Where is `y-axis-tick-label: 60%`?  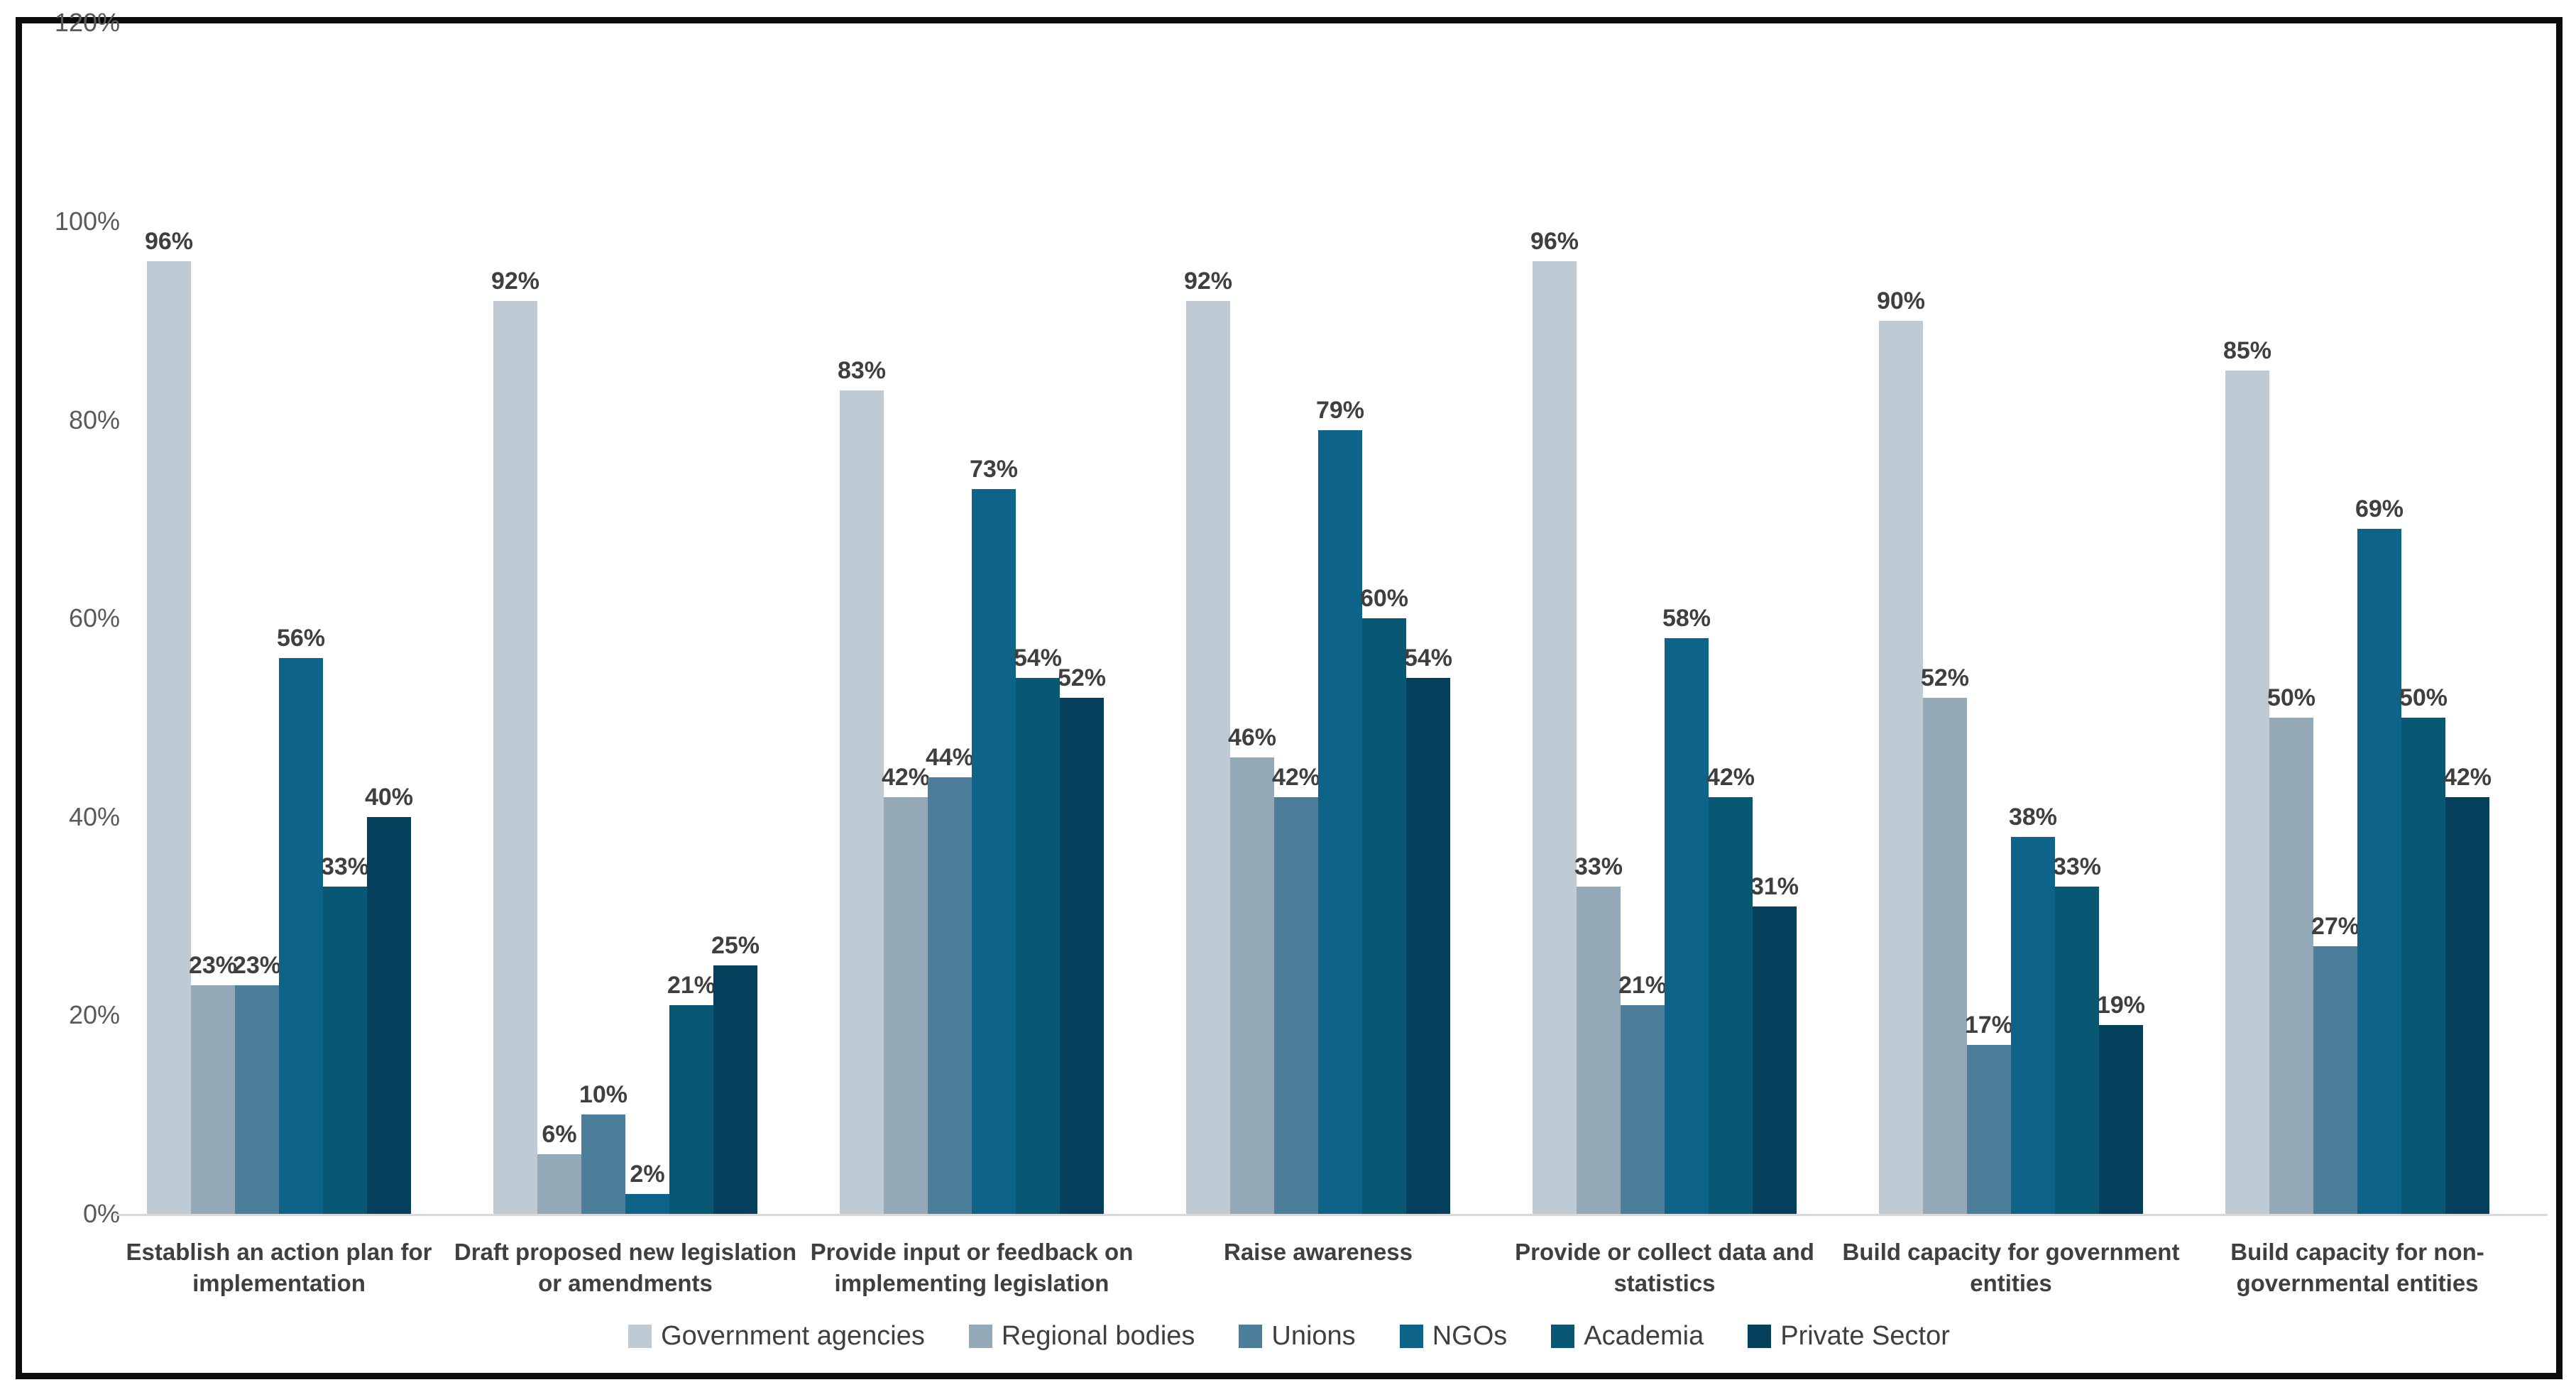
y-axis-tick-label: 60% is located at coordinates (94, 618).